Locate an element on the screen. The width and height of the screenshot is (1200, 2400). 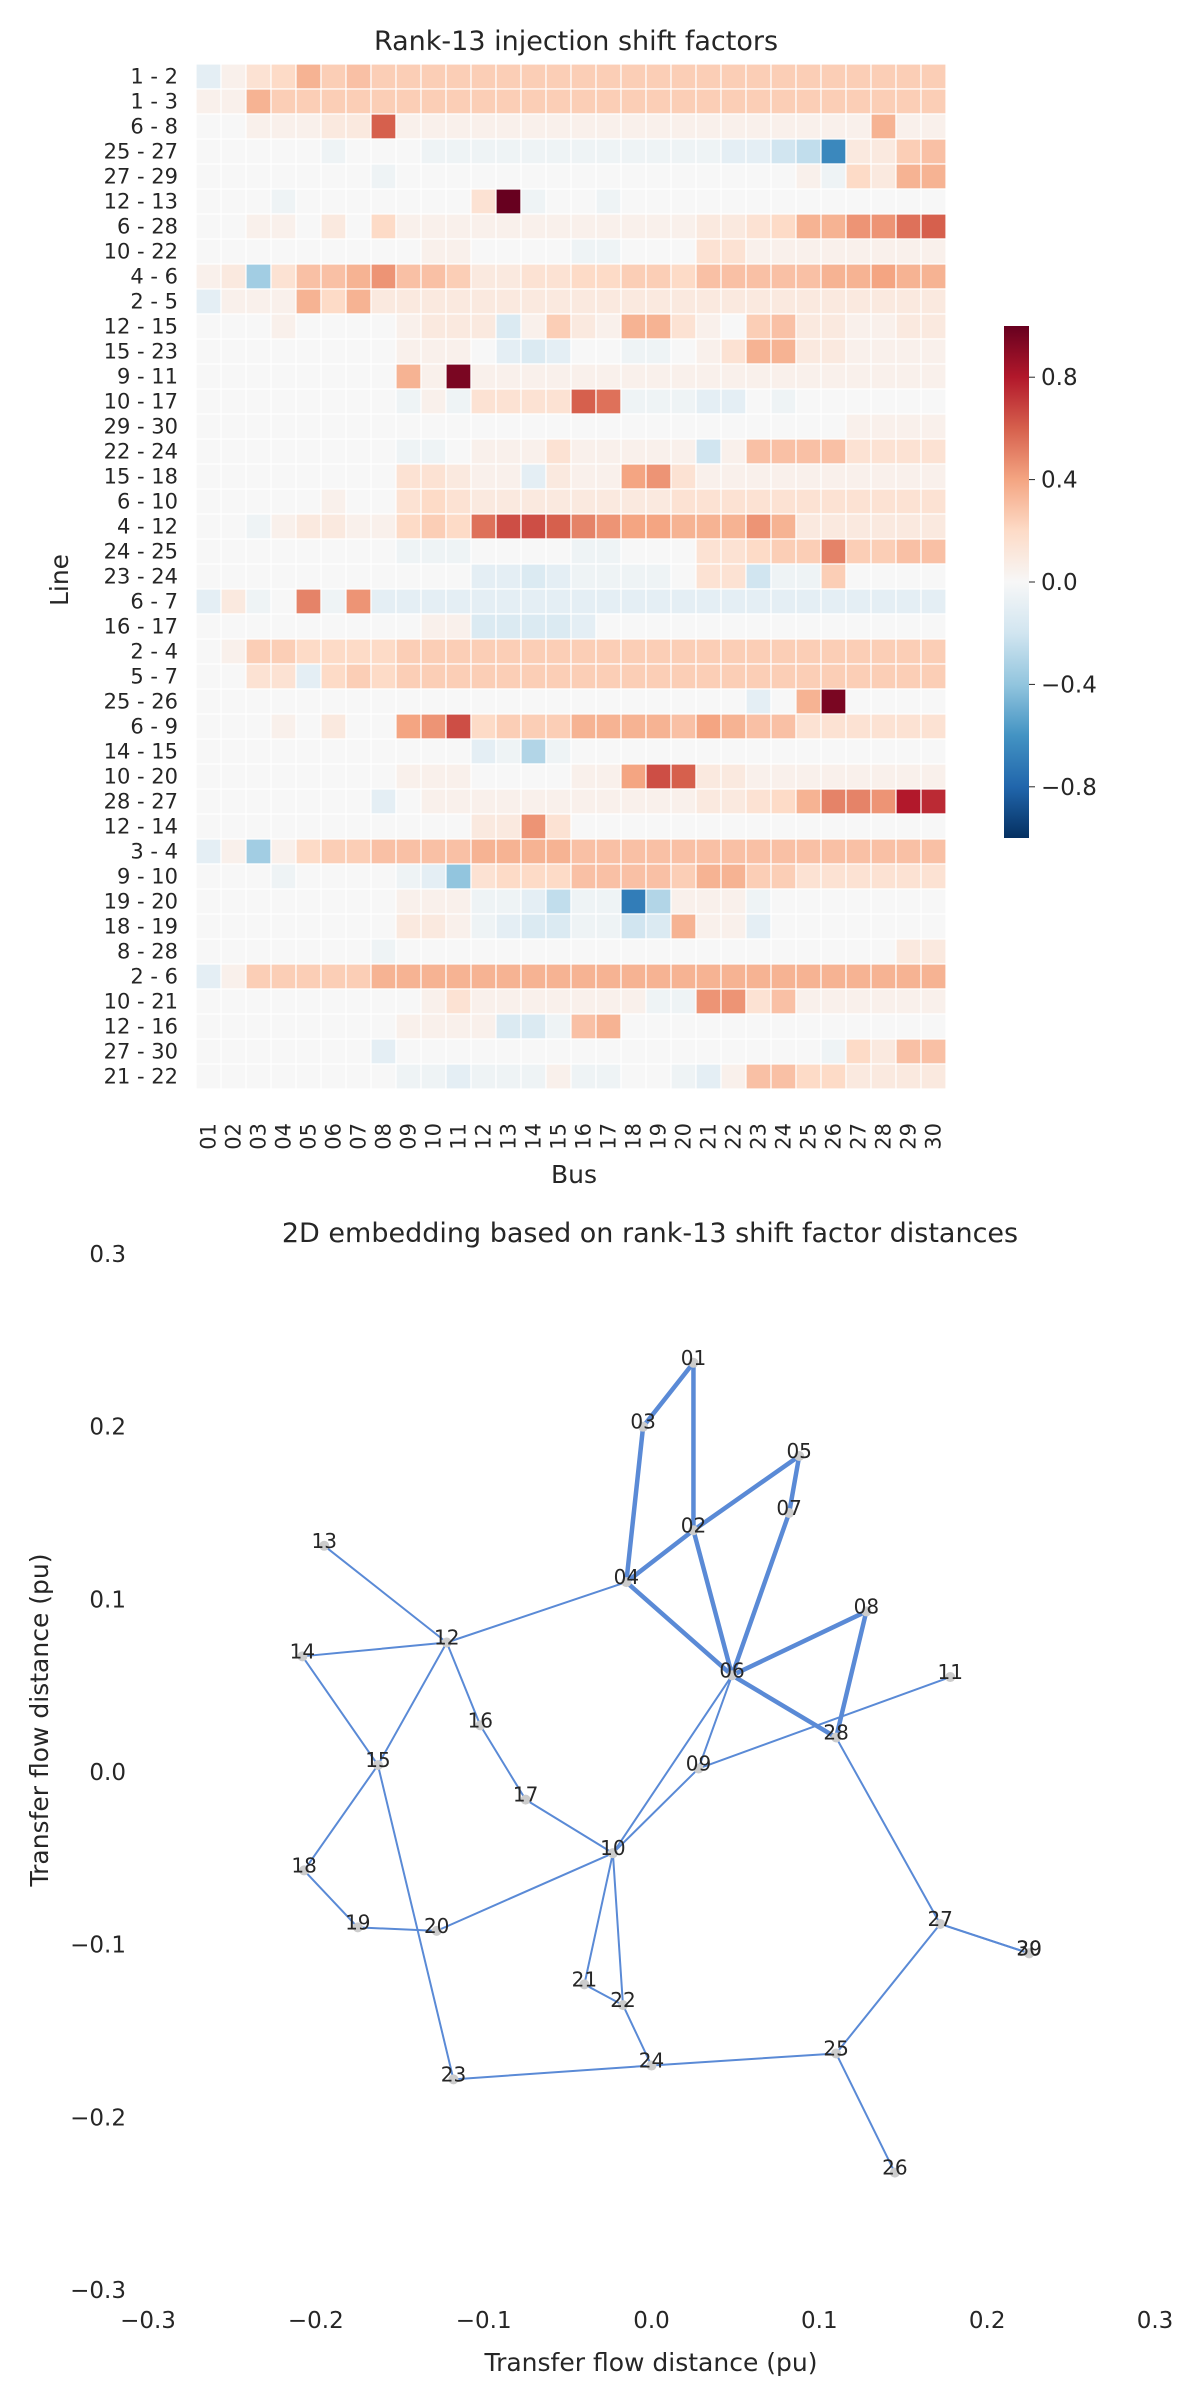
heatmap-x-tick-label: 02 is located at coordinates (234, 1136).